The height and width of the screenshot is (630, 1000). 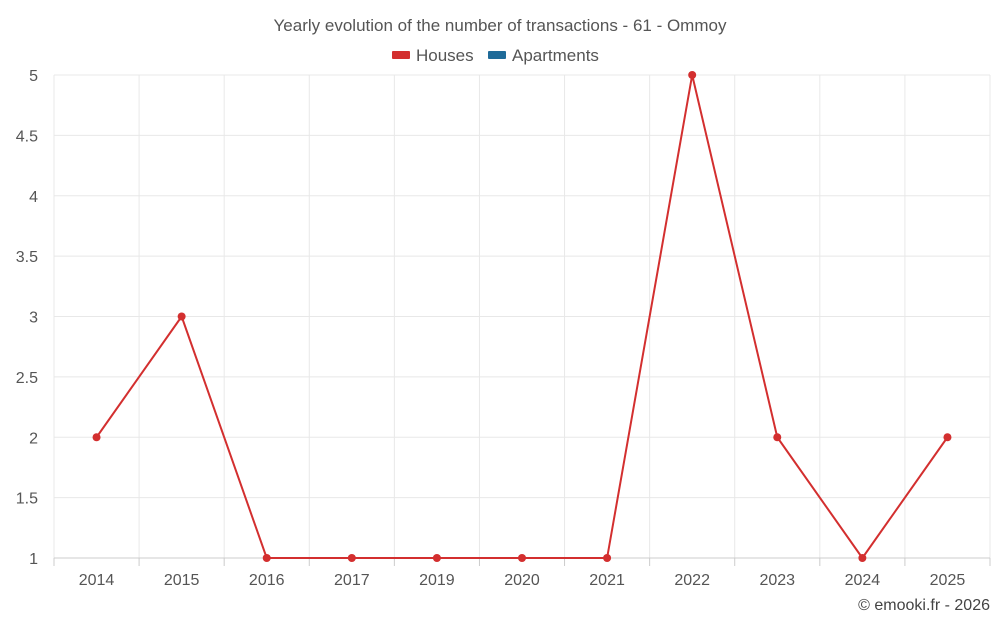 I want to click on legend-swatch-apartments, so click(x=497, y=55).